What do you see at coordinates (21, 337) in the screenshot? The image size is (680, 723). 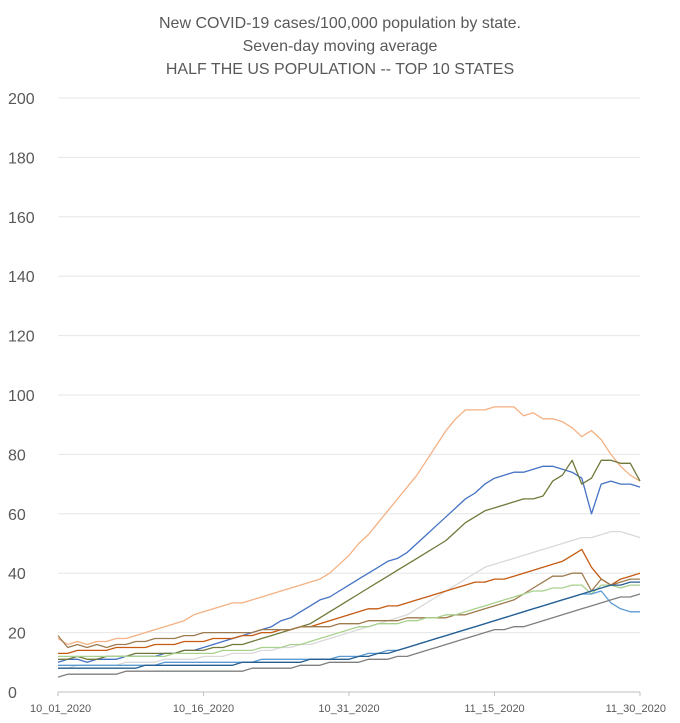 I see `y-tick-label: 120` at bounding box center [21, 337].